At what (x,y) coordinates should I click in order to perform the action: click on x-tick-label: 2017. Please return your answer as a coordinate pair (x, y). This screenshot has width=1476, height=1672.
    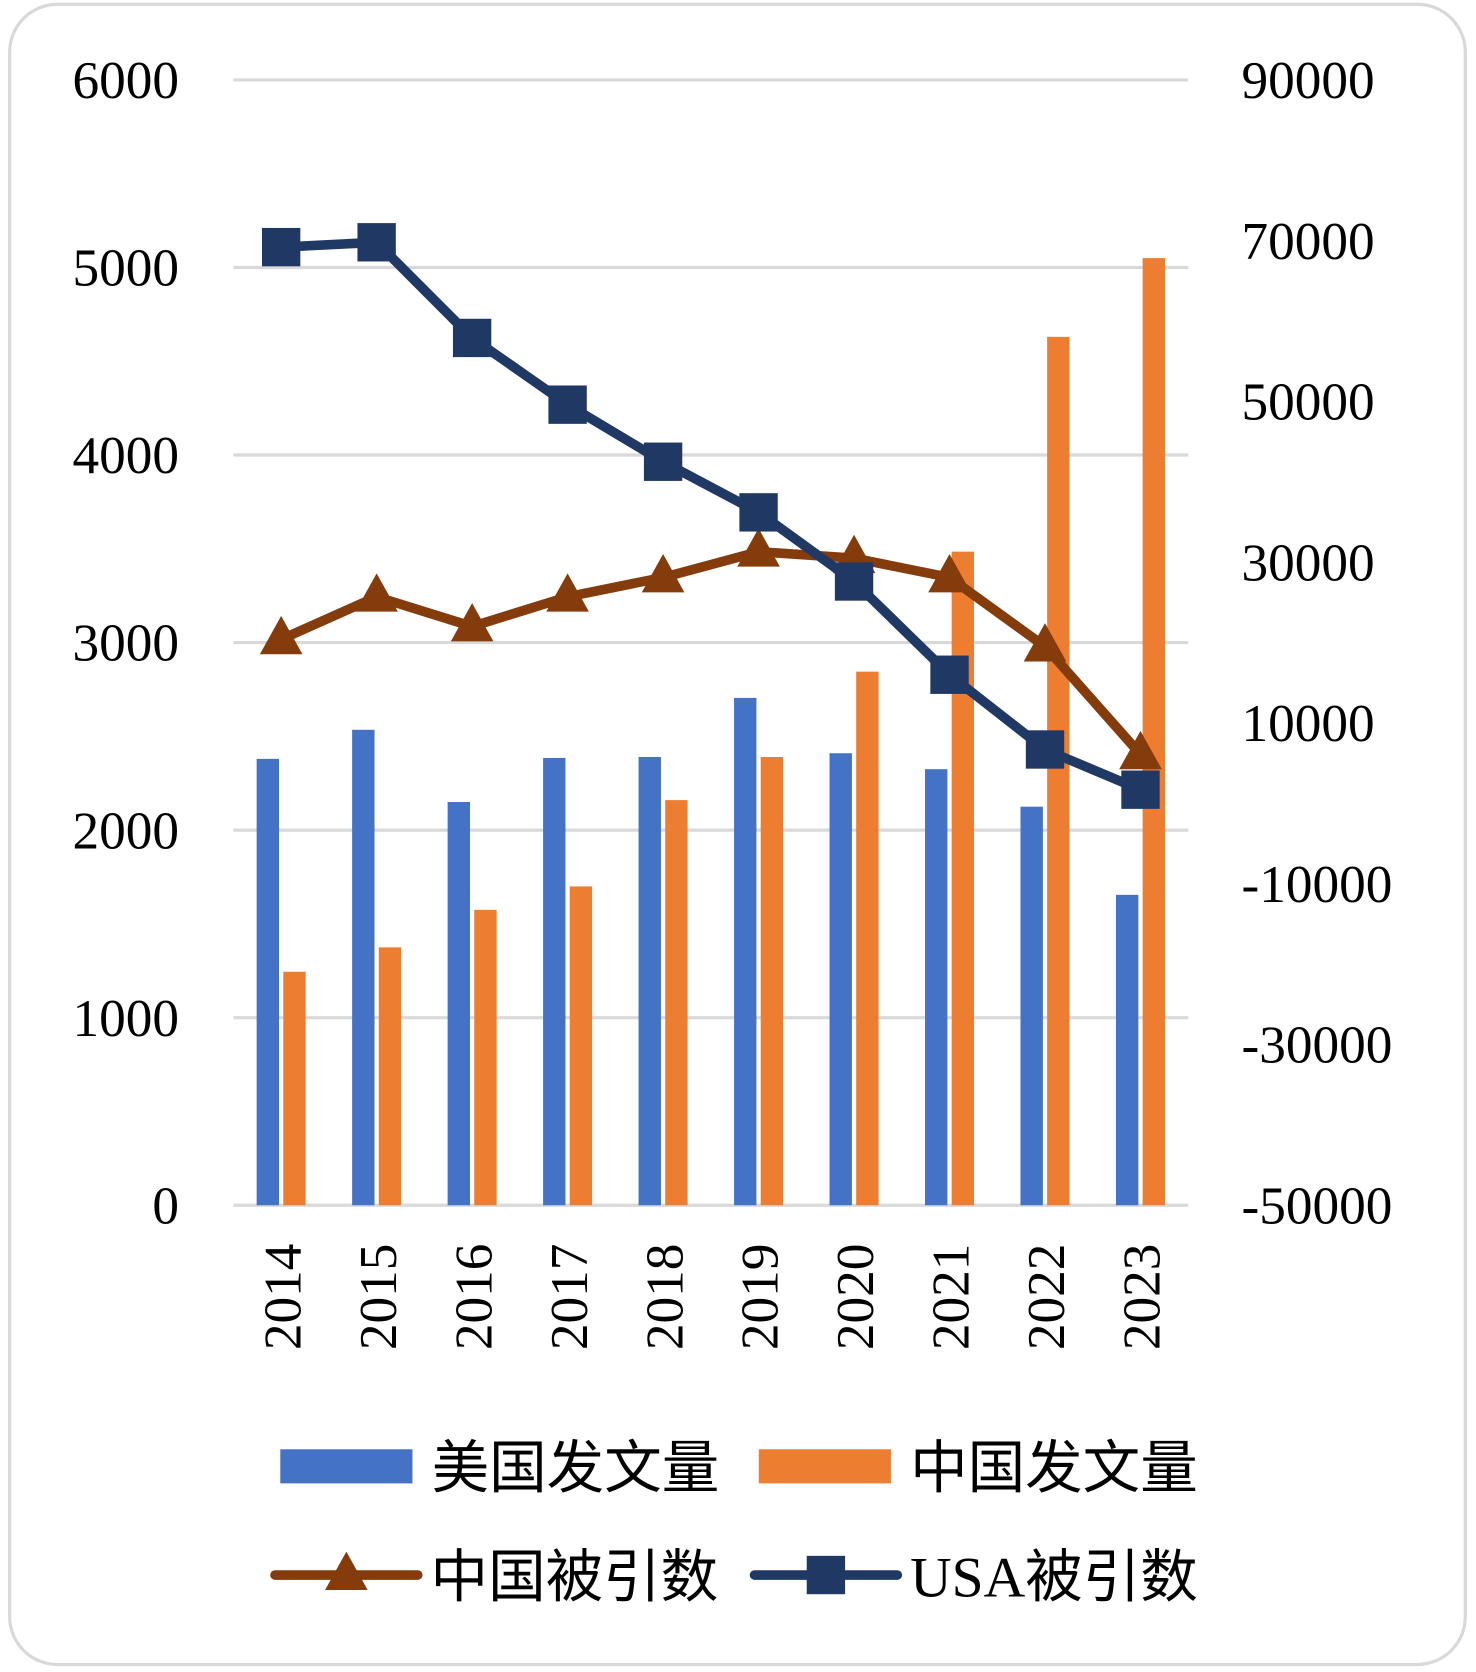
    Looking at the image, I should click on (569, 1297).